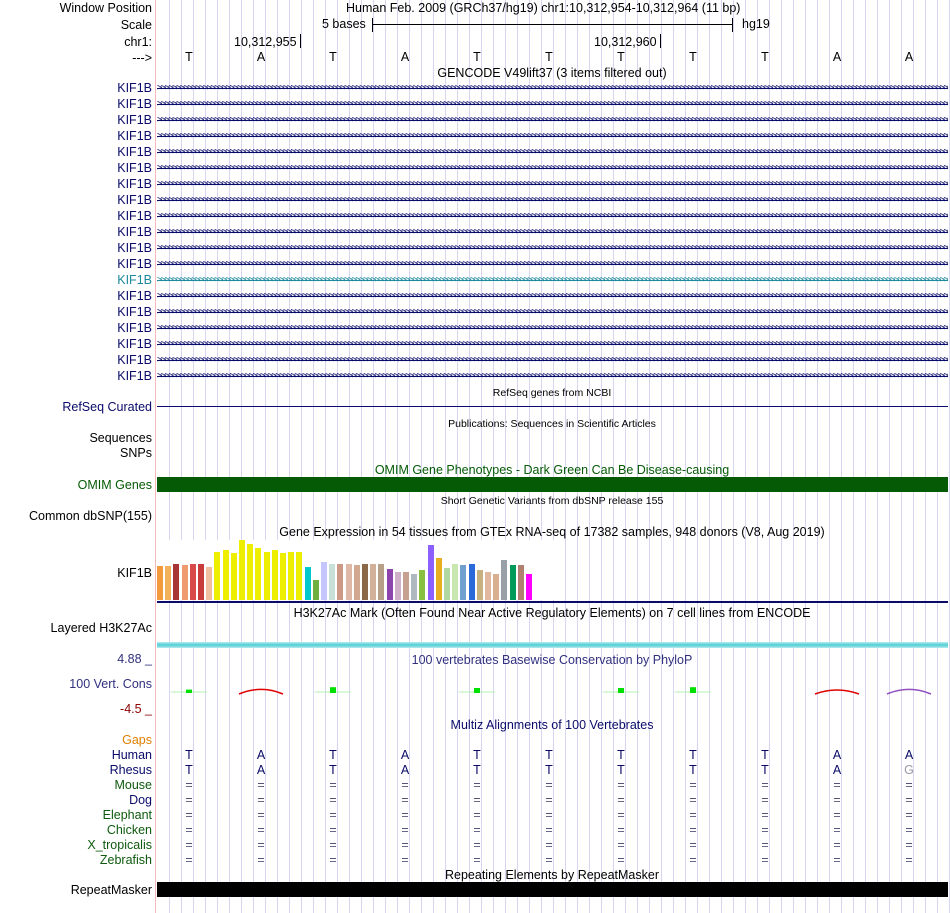  What do you see at coordinates (137, 740) in the screenshot?
I see `multiz-gaps-label: Gaps` at bounding box center [137, 740].